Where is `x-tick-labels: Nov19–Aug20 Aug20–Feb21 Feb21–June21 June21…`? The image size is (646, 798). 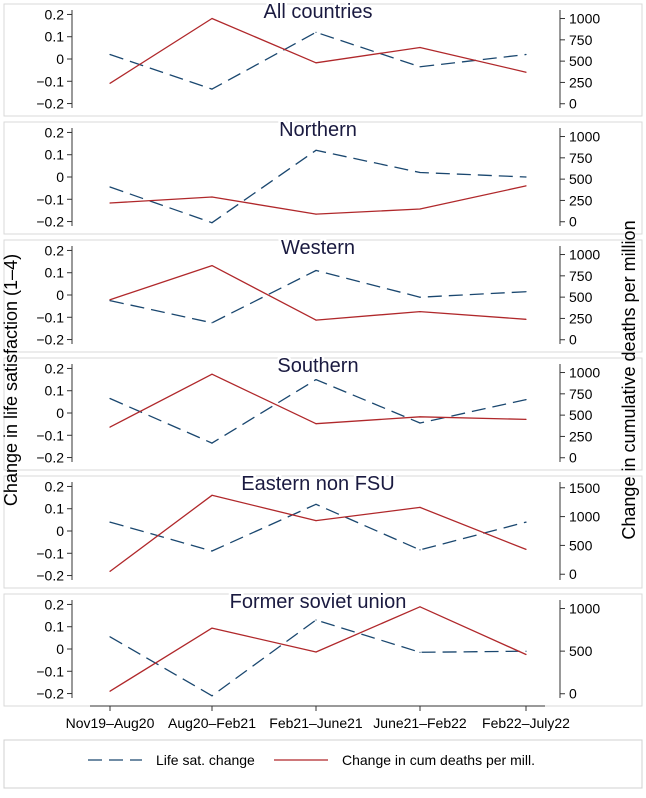 x-tick-labels: Nov19–Aug20 Aug20–Feb21 Feb21–June21 June21… is located at coordinates (318, 723).